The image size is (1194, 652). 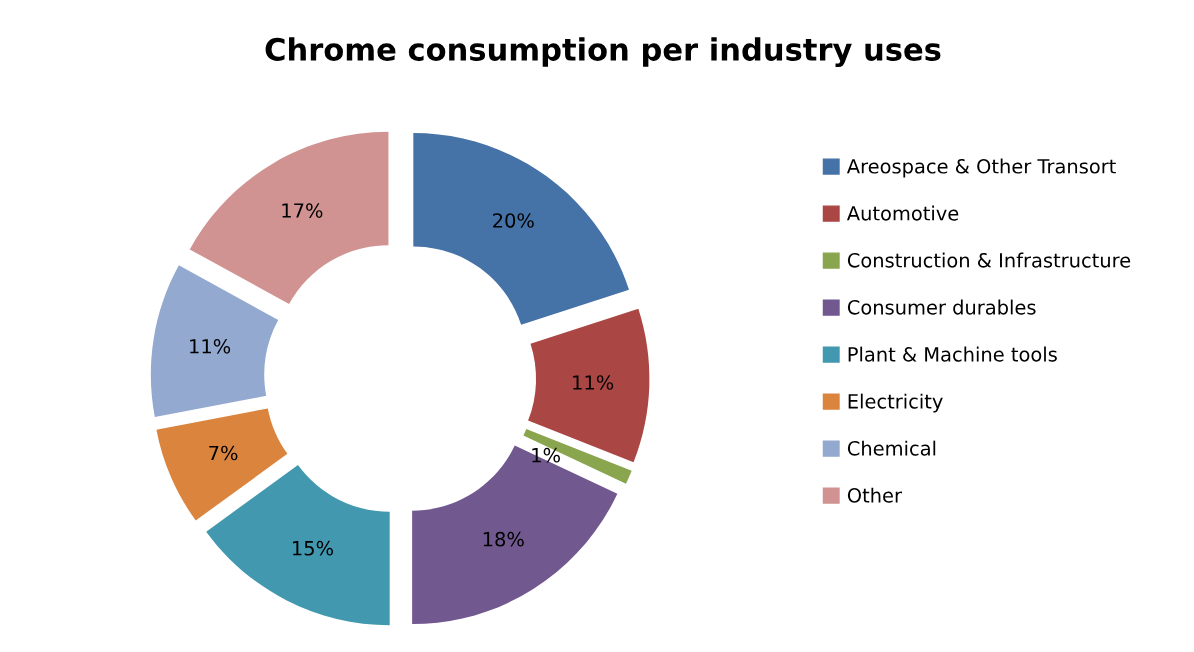 I want to click on legend-label: Plant & Machine tools, so click(x=952, y=354).